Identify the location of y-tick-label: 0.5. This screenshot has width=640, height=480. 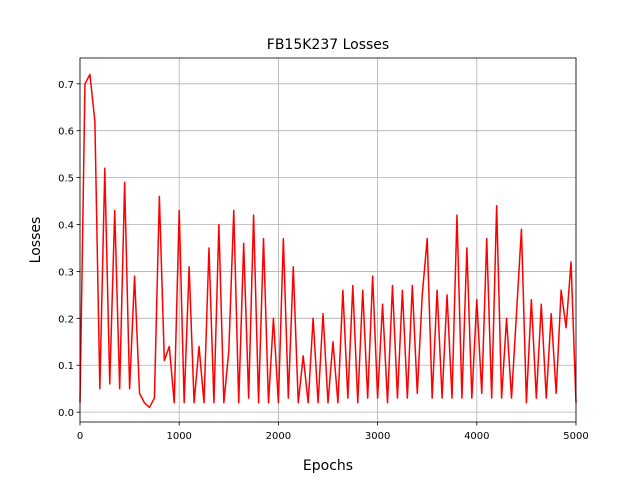
(66, 179).